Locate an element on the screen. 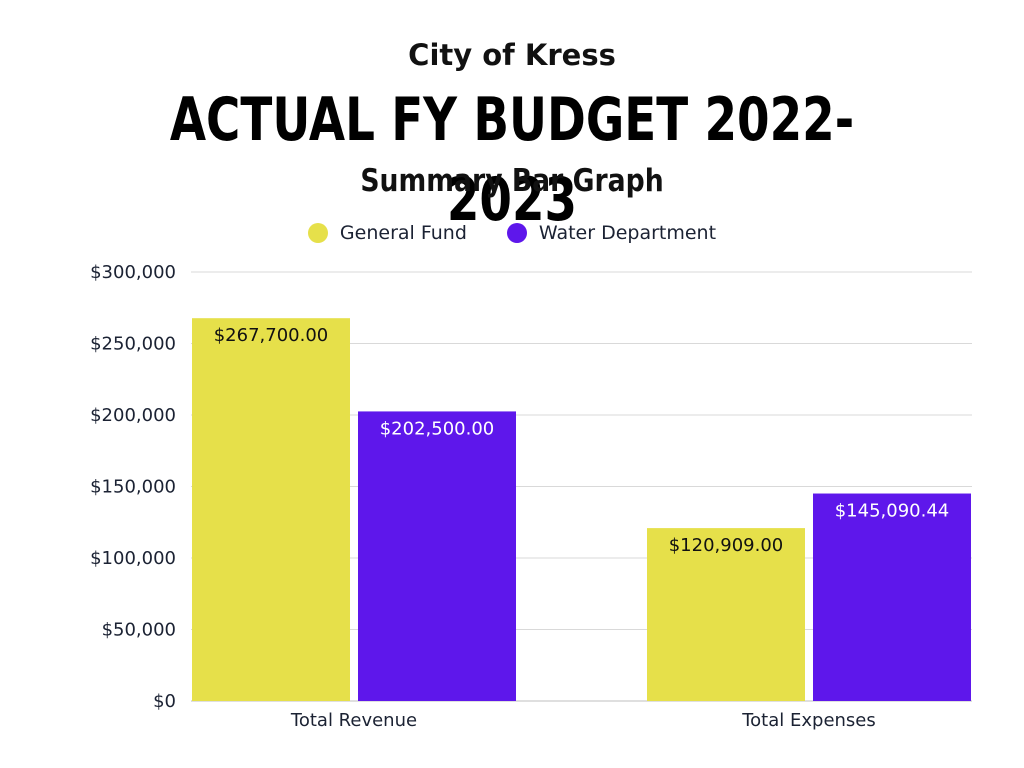 Image resolution: width=1024 pixels, height=768 pixels. bar-water-department-total-revenue is located at coordinates (437, 556).